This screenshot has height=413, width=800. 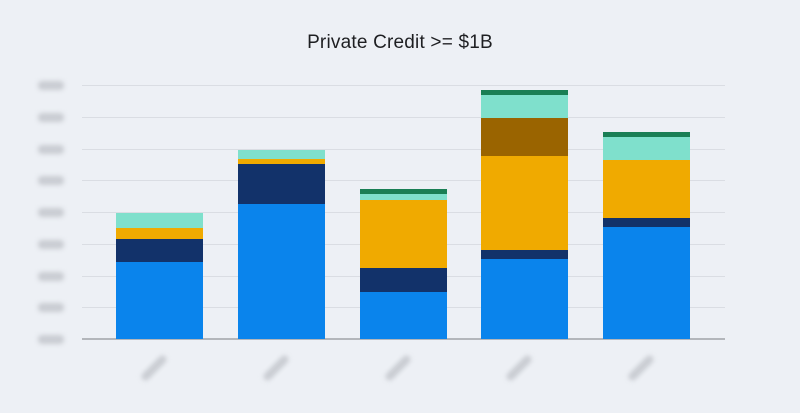 What do you see at coordinates (400, 42) in the screenshot?
I see `chart-title: Private Credit >= $1B` at bounding box center [400, 42].